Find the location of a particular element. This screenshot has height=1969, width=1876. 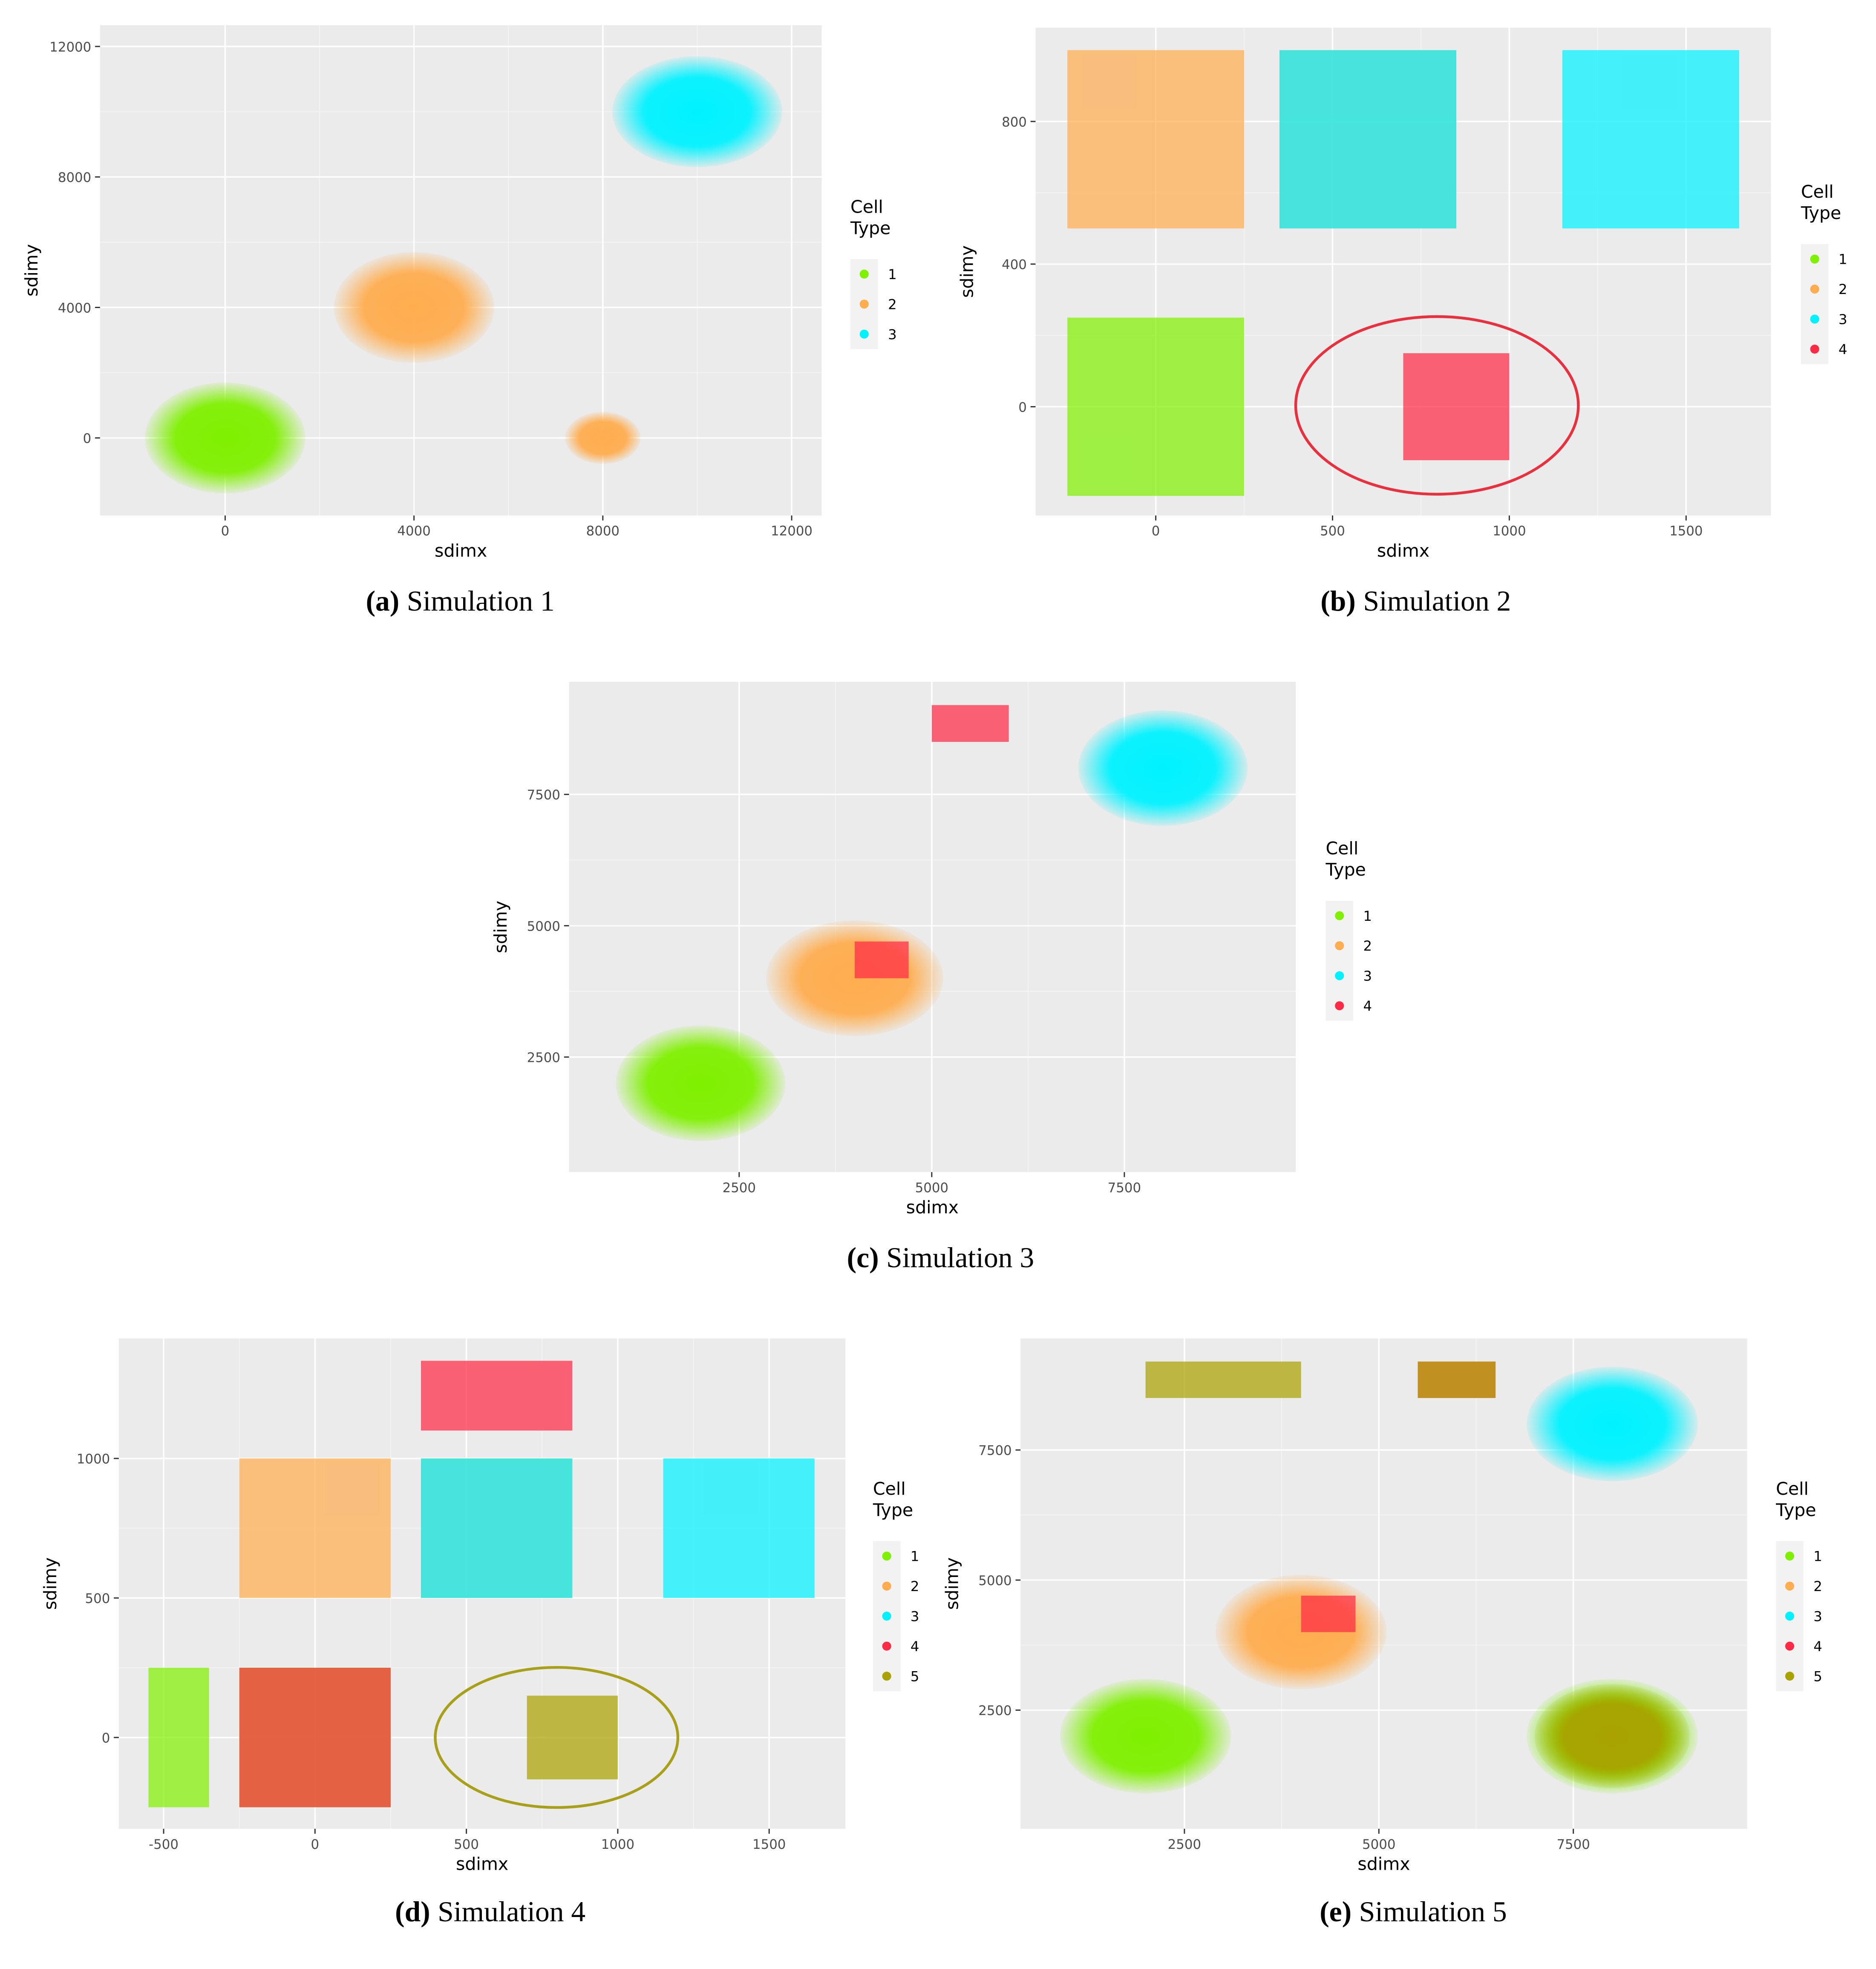

y-tick-label: 7500 is located at coordinates (543, 795).